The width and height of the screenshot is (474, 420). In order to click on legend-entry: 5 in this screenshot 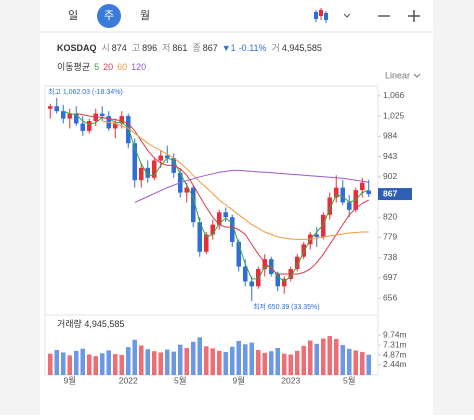, I will do `click(96, 67)`.